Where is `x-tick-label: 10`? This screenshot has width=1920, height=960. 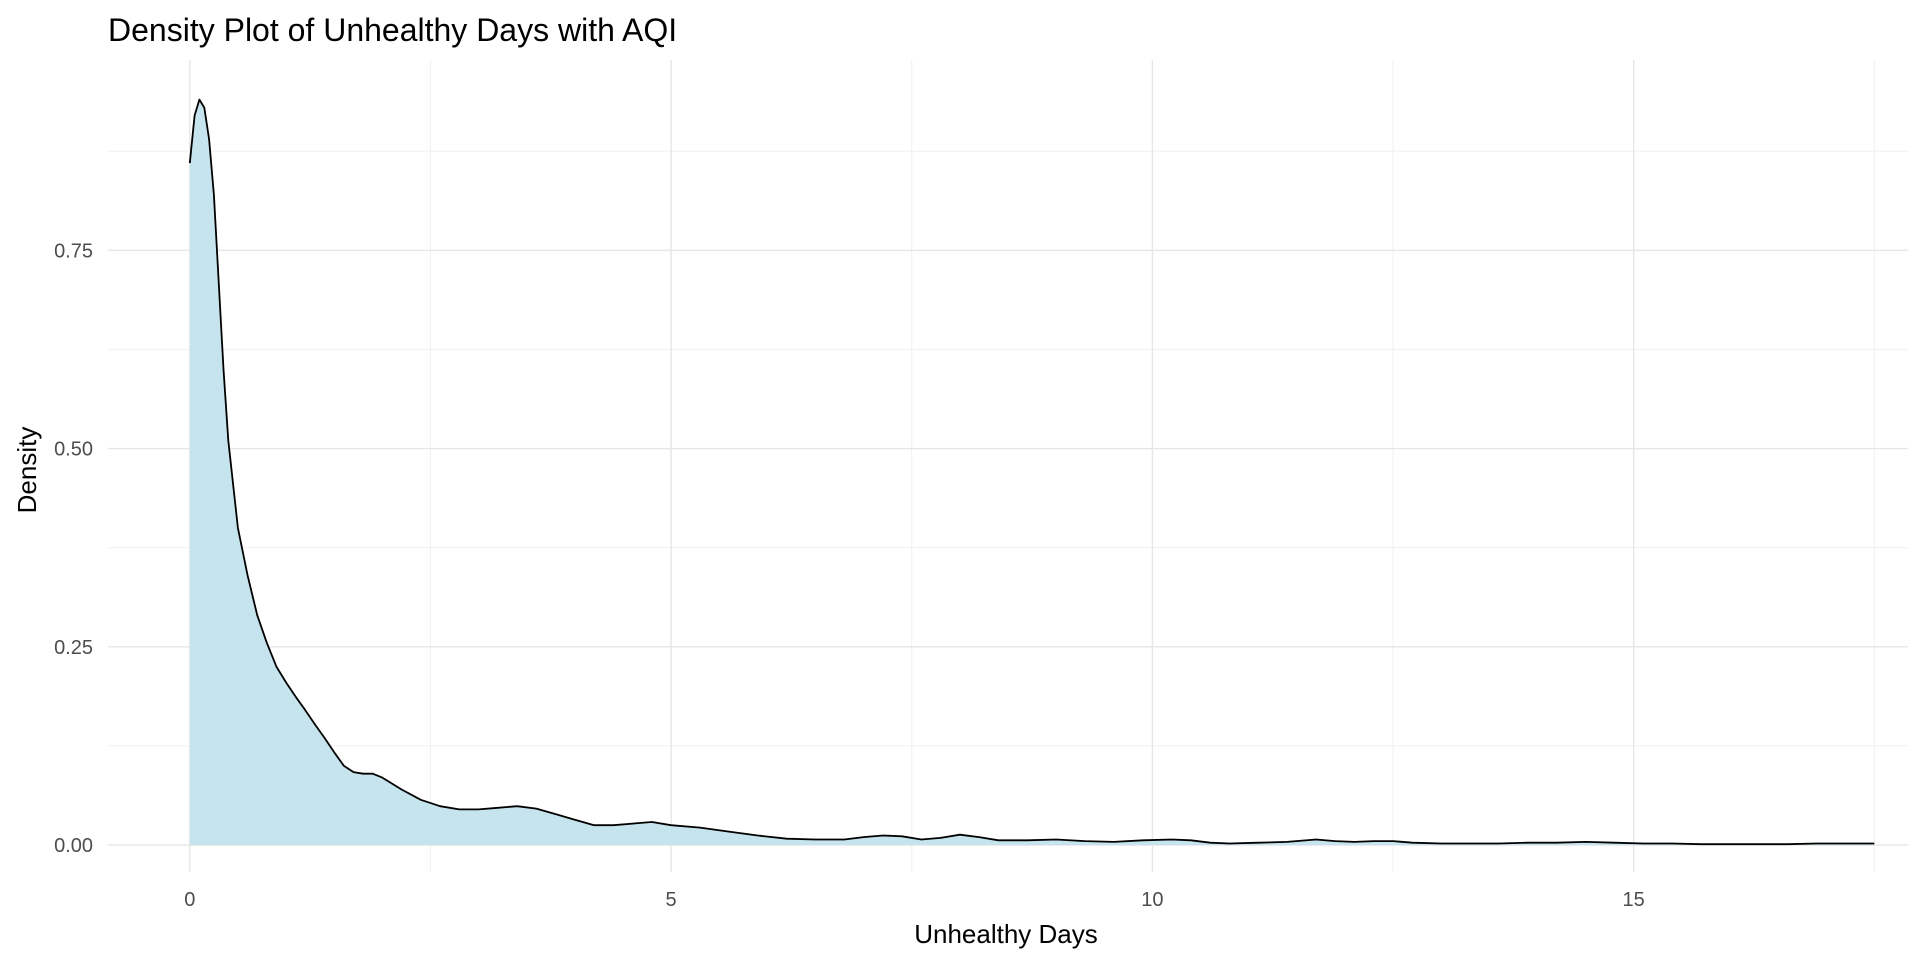
x-tick-label: 10 is located at coordinates (1152, 900).